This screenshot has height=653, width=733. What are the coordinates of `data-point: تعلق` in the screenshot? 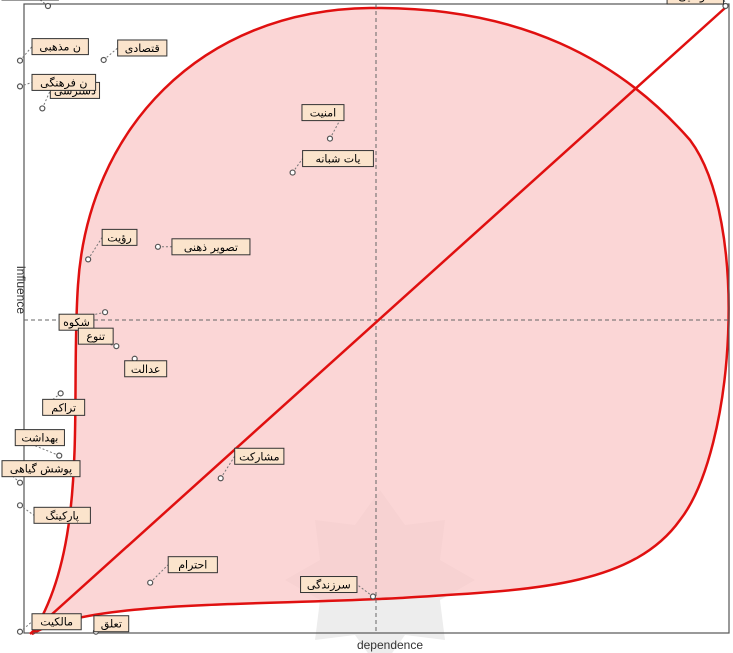 It's located at (111, 625).